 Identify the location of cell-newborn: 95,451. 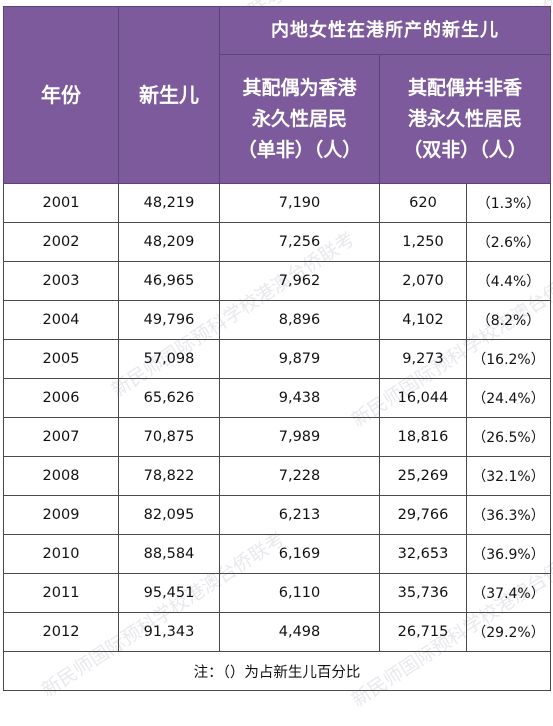
(169, 593).